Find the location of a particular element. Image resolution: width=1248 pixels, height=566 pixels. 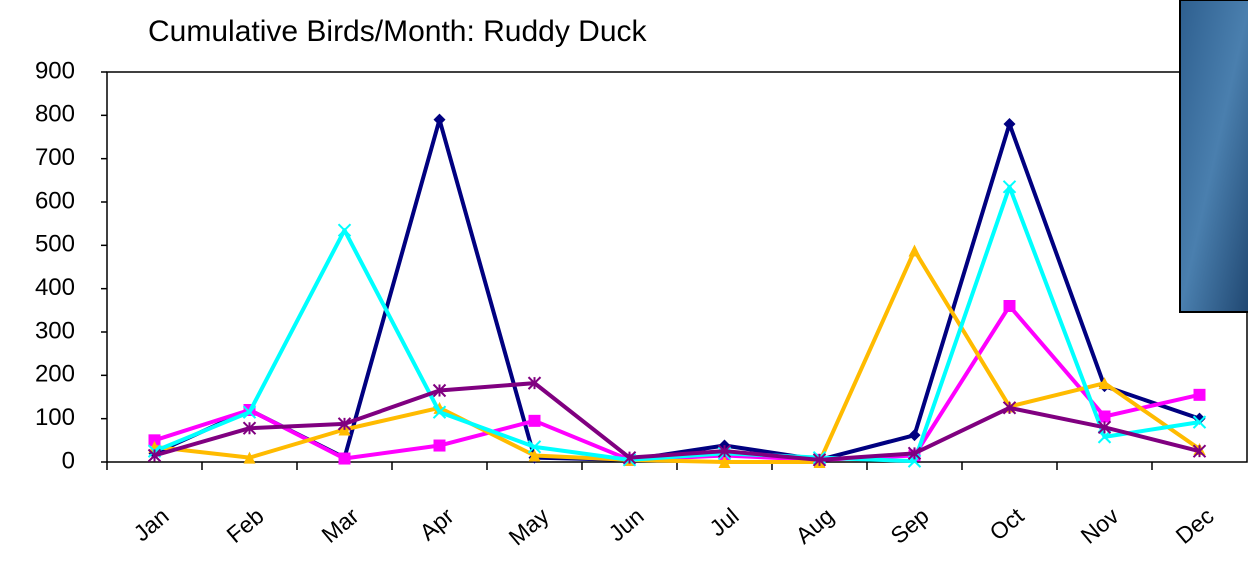

x-tick-label: Apr is located at coordinates (436, 523).